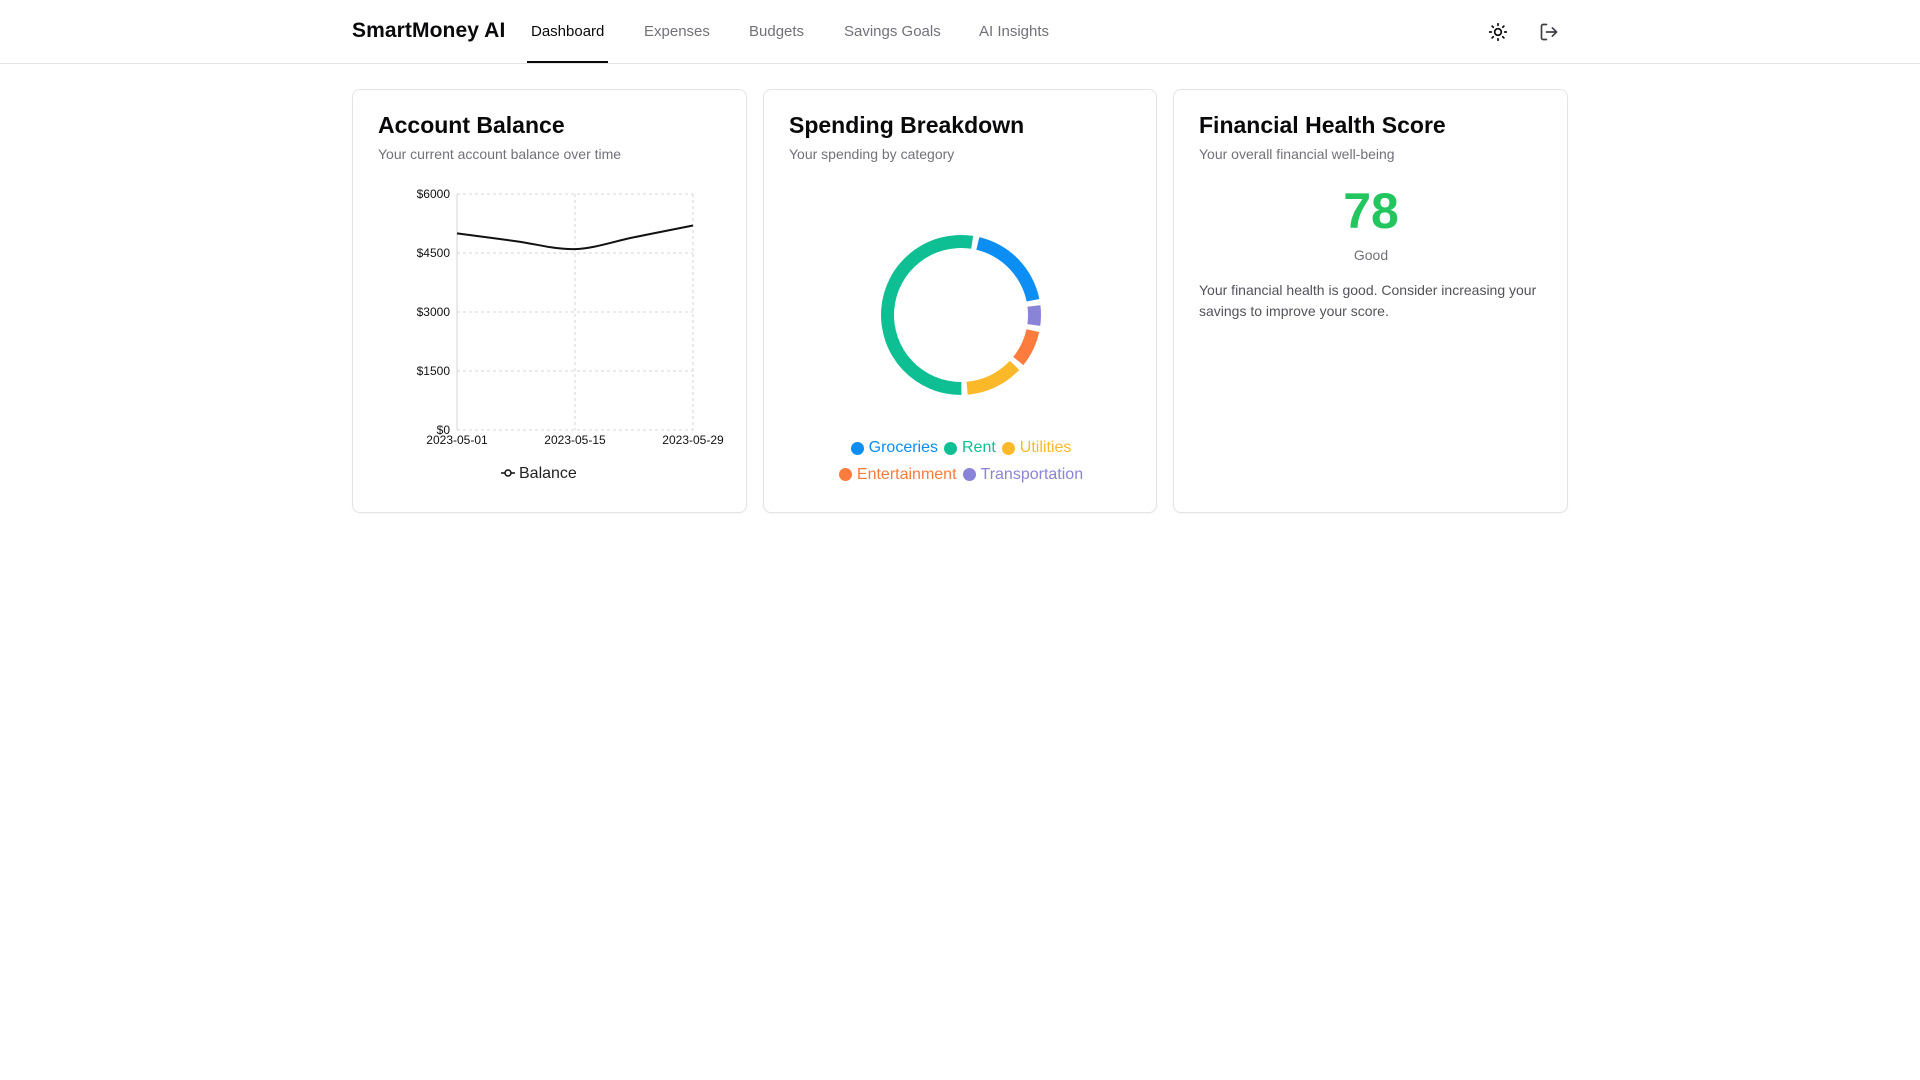 The height and width of the screenshot is (1080, 1920). I want to click on donut-slice-utilities, so click(993, 377).